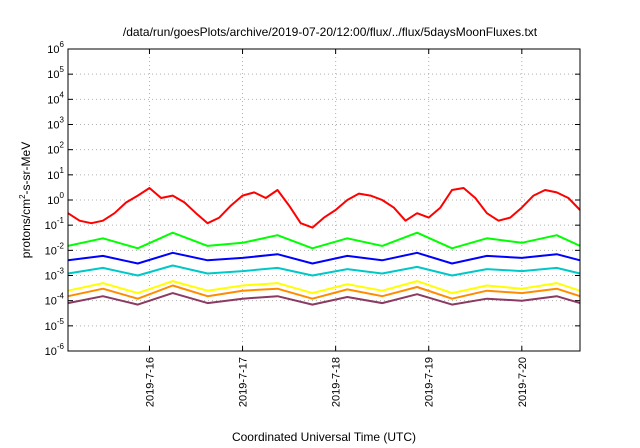 This screenshot has width=640, height=448. What do you see at coordinates (61, 245) in the screenshot?
I see `y-tick-label-exponent: -2` at bounding box center [61, 245].